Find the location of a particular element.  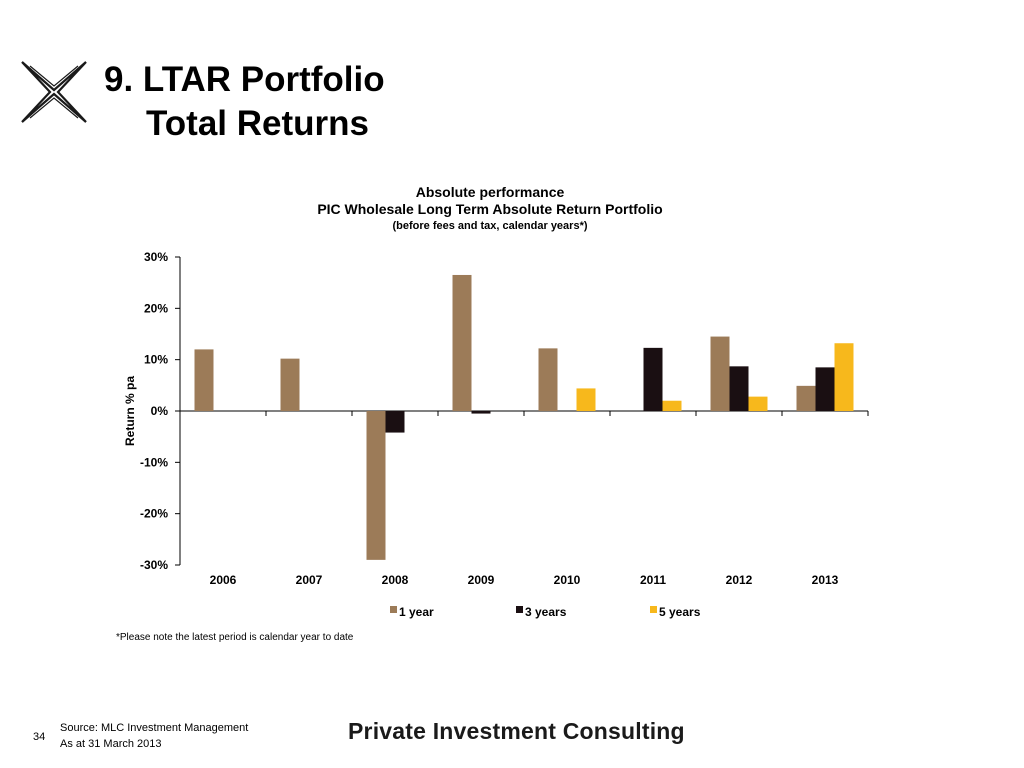

x-tick-label: 2012 is located at coordinates (739, 580).